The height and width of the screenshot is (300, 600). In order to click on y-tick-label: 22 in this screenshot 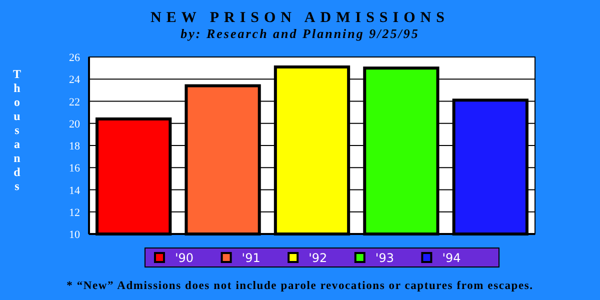, I will do `click(74, 102)`.